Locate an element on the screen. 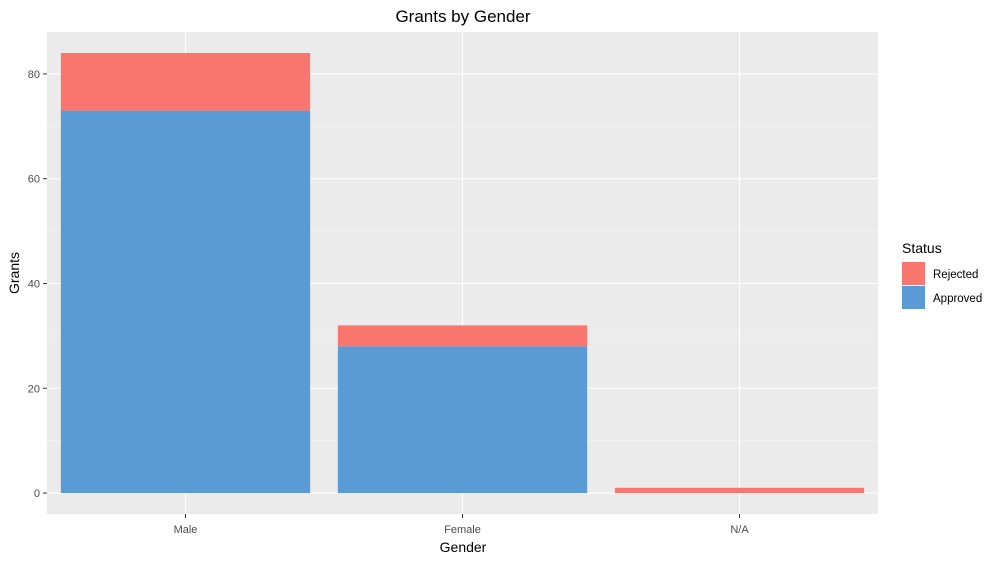  x-tick-label: Male is located at coordinates (186, 530).